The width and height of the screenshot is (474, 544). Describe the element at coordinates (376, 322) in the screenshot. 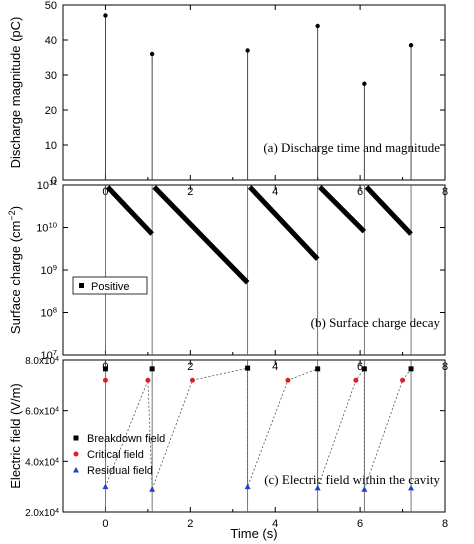

I see `panel-annotation: (b) Surface charge decay` at that location.